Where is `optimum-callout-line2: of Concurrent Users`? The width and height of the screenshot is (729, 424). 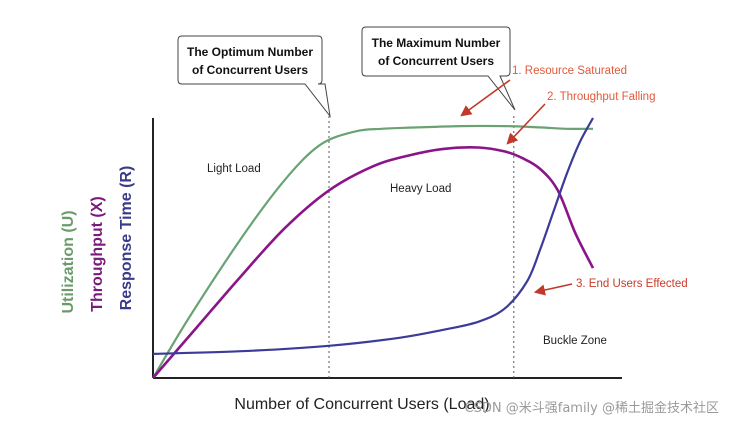 optimum-callout-line2: of Concurrent Users is located at coordinates (250, 70).